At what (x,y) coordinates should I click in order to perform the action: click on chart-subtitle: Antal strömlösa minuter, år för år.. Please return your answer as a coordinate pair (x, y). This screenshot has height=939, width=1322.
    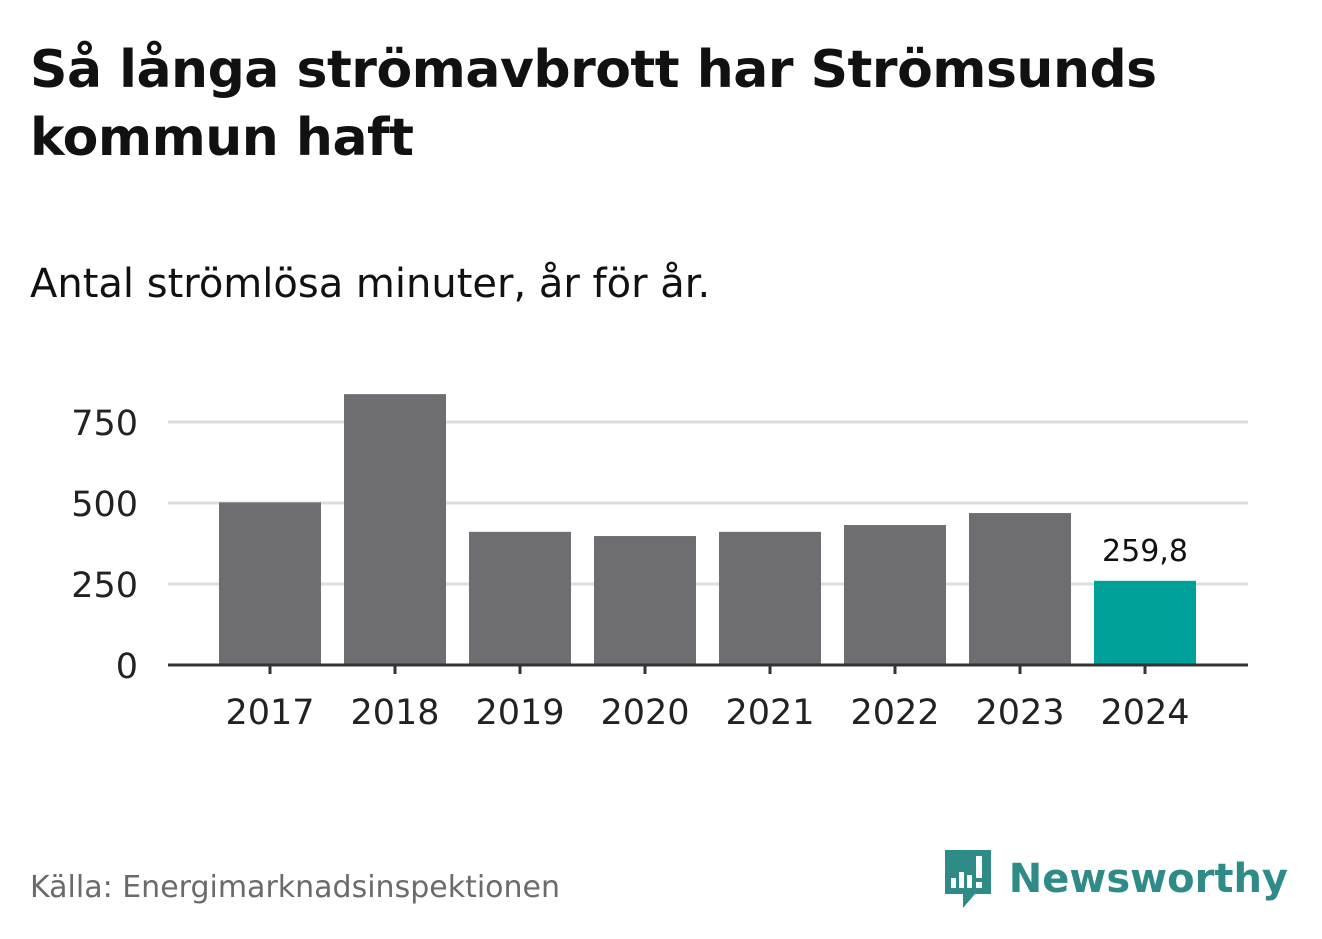
    Looking at the image, I should click on (370, 284).